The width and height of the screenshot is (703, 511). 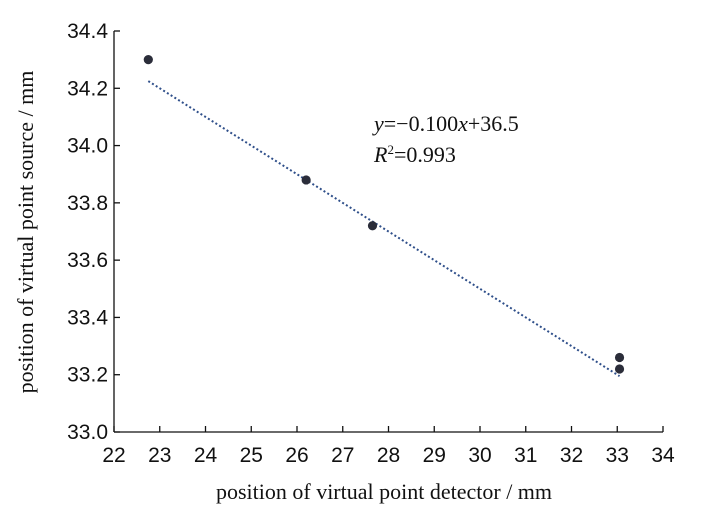 What do you see at coordinates (421, 123) in the screenshot?
I see `equation-slope: =−0.100` at bounding box center [421, 123].